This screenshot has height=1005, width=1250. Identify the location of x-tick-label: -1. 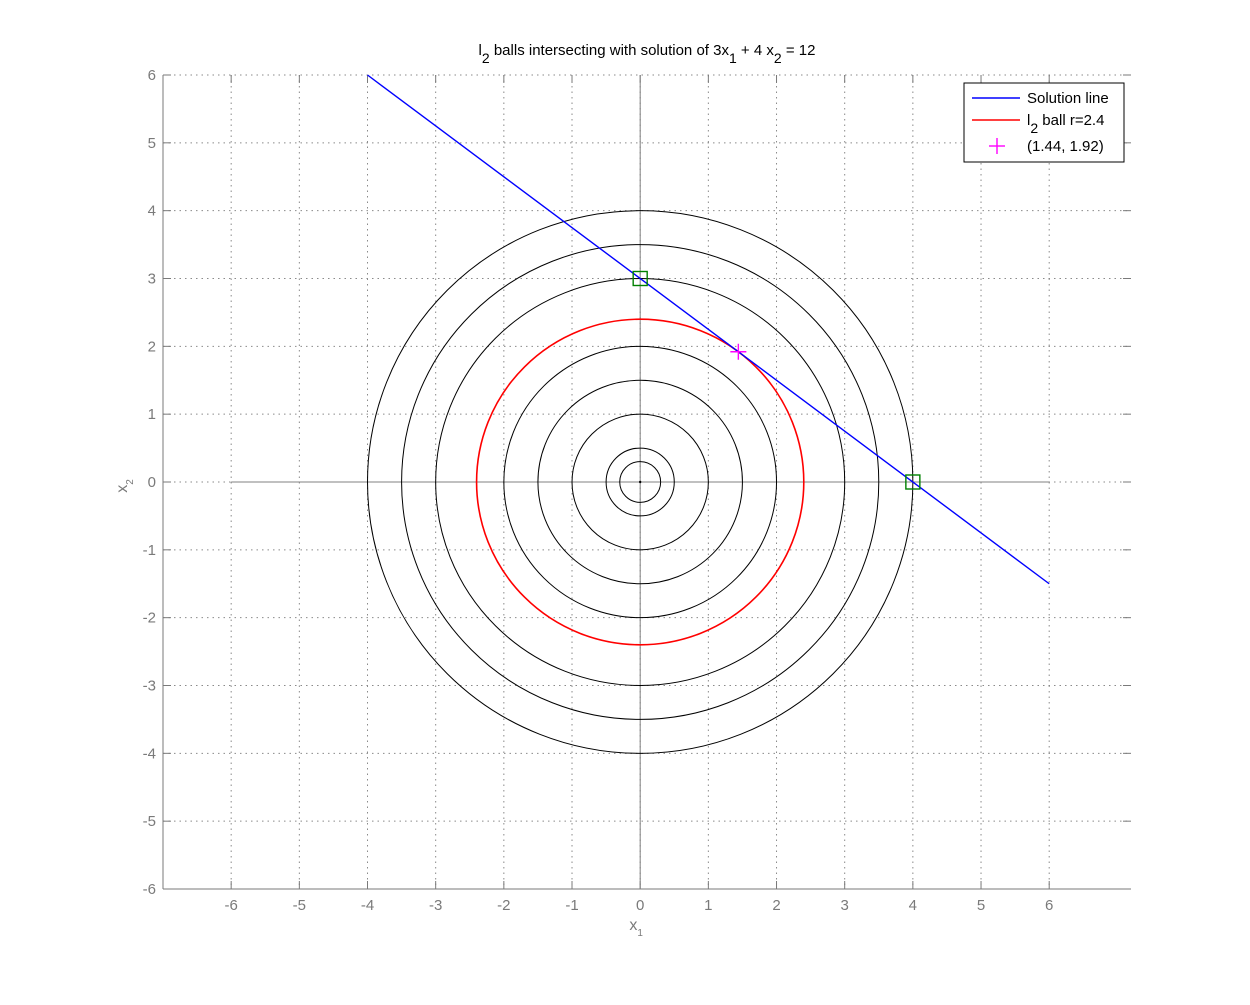
(571, 905).